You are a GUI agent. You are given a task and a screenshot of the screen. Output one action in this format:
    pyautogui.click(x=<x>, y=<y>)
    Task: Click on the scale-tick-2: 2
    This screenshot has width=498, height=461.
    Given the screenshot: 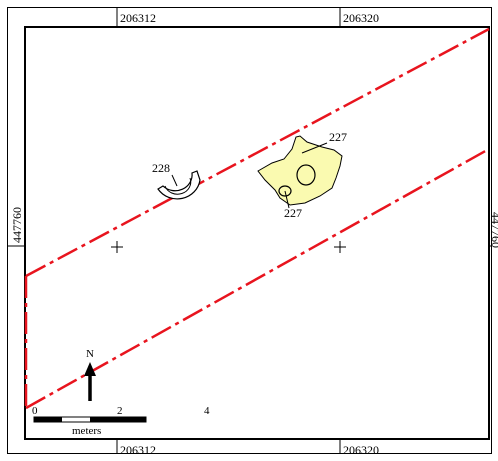 What is the action you would take?
    pyautogui.click(x=120, y=411)
    